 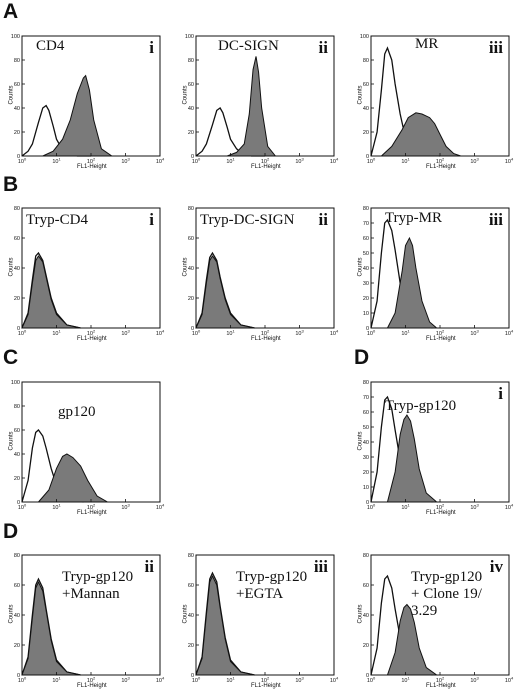 I want to click on marker-label: CD4, so click(x=50, y=46).